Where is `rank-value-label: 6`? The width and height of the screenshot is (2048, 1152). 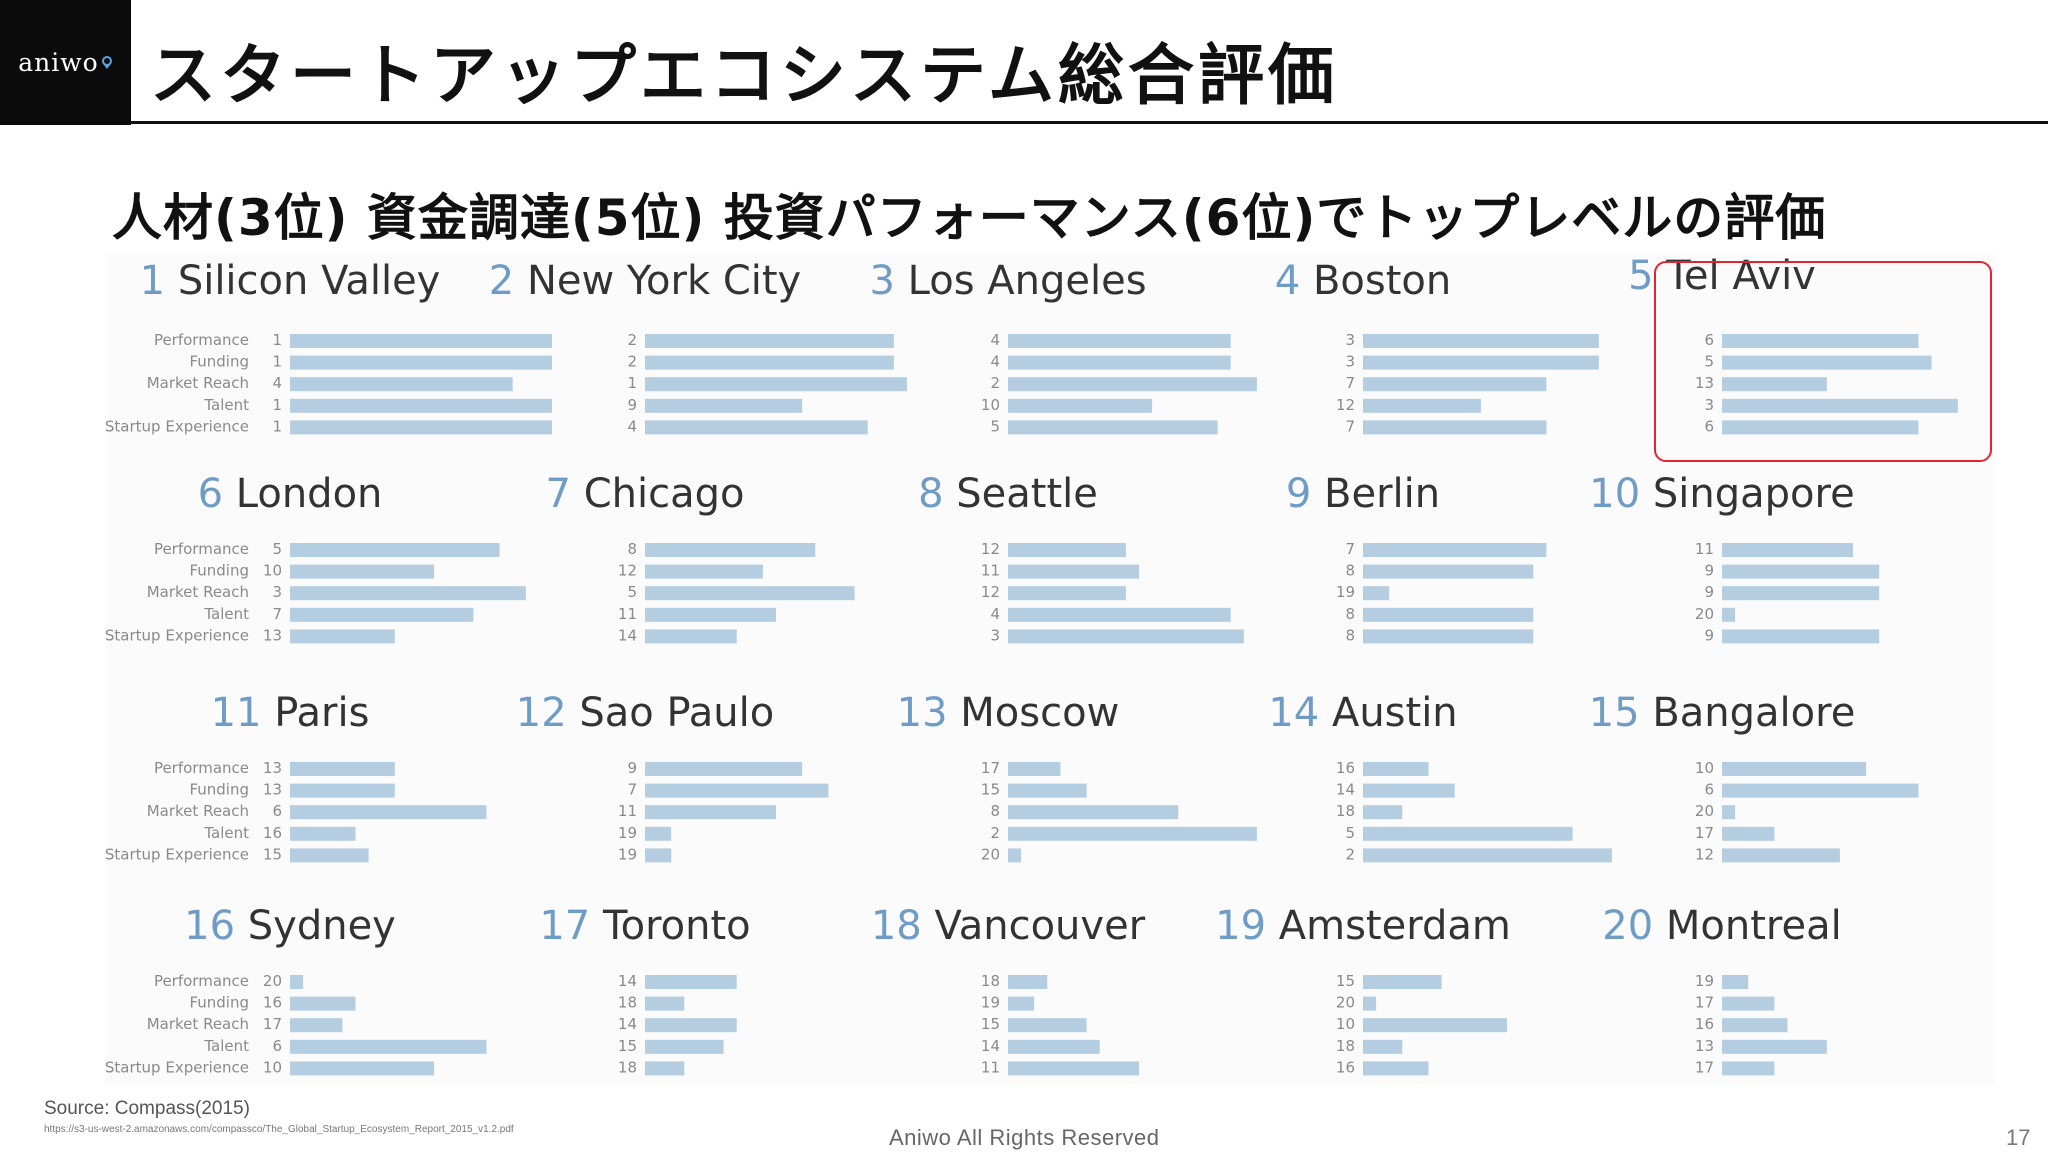 rank-value-label: 6 is located at coordinates (277, 1046).